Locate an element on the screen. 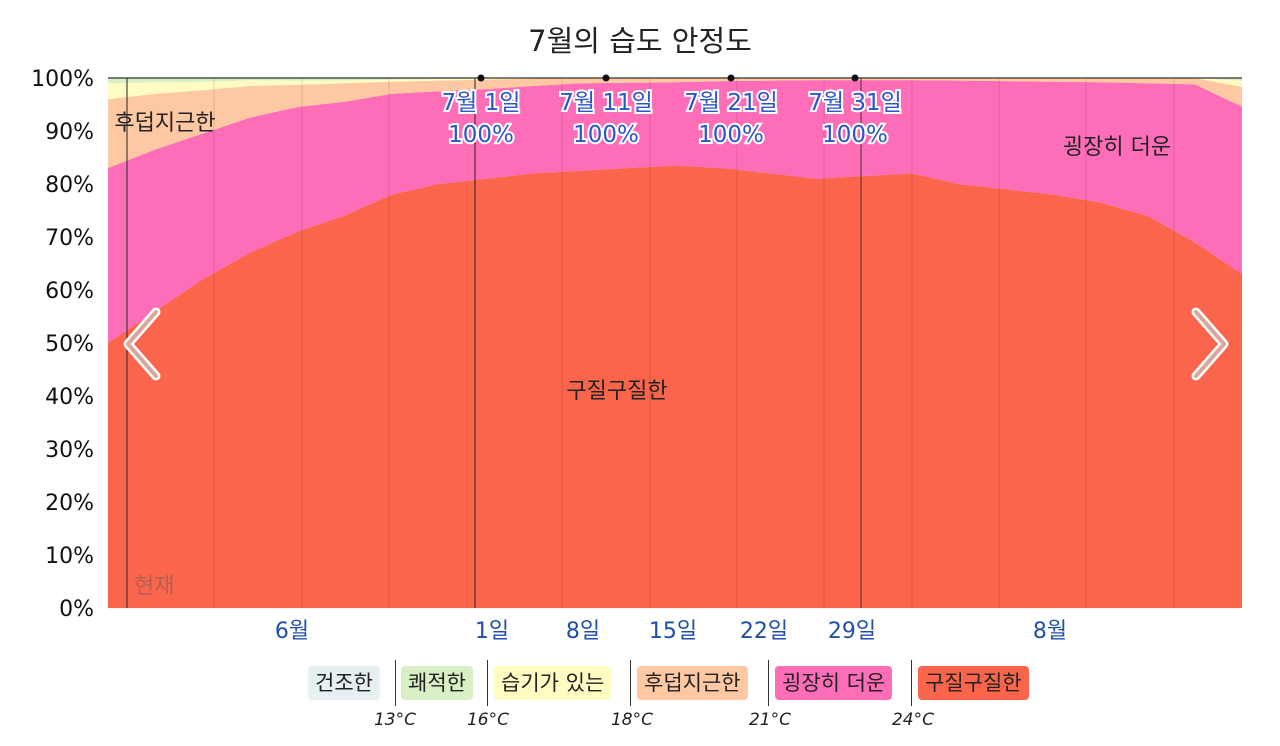  x-tick-label: 29일 is located at coordinates (852, 631).